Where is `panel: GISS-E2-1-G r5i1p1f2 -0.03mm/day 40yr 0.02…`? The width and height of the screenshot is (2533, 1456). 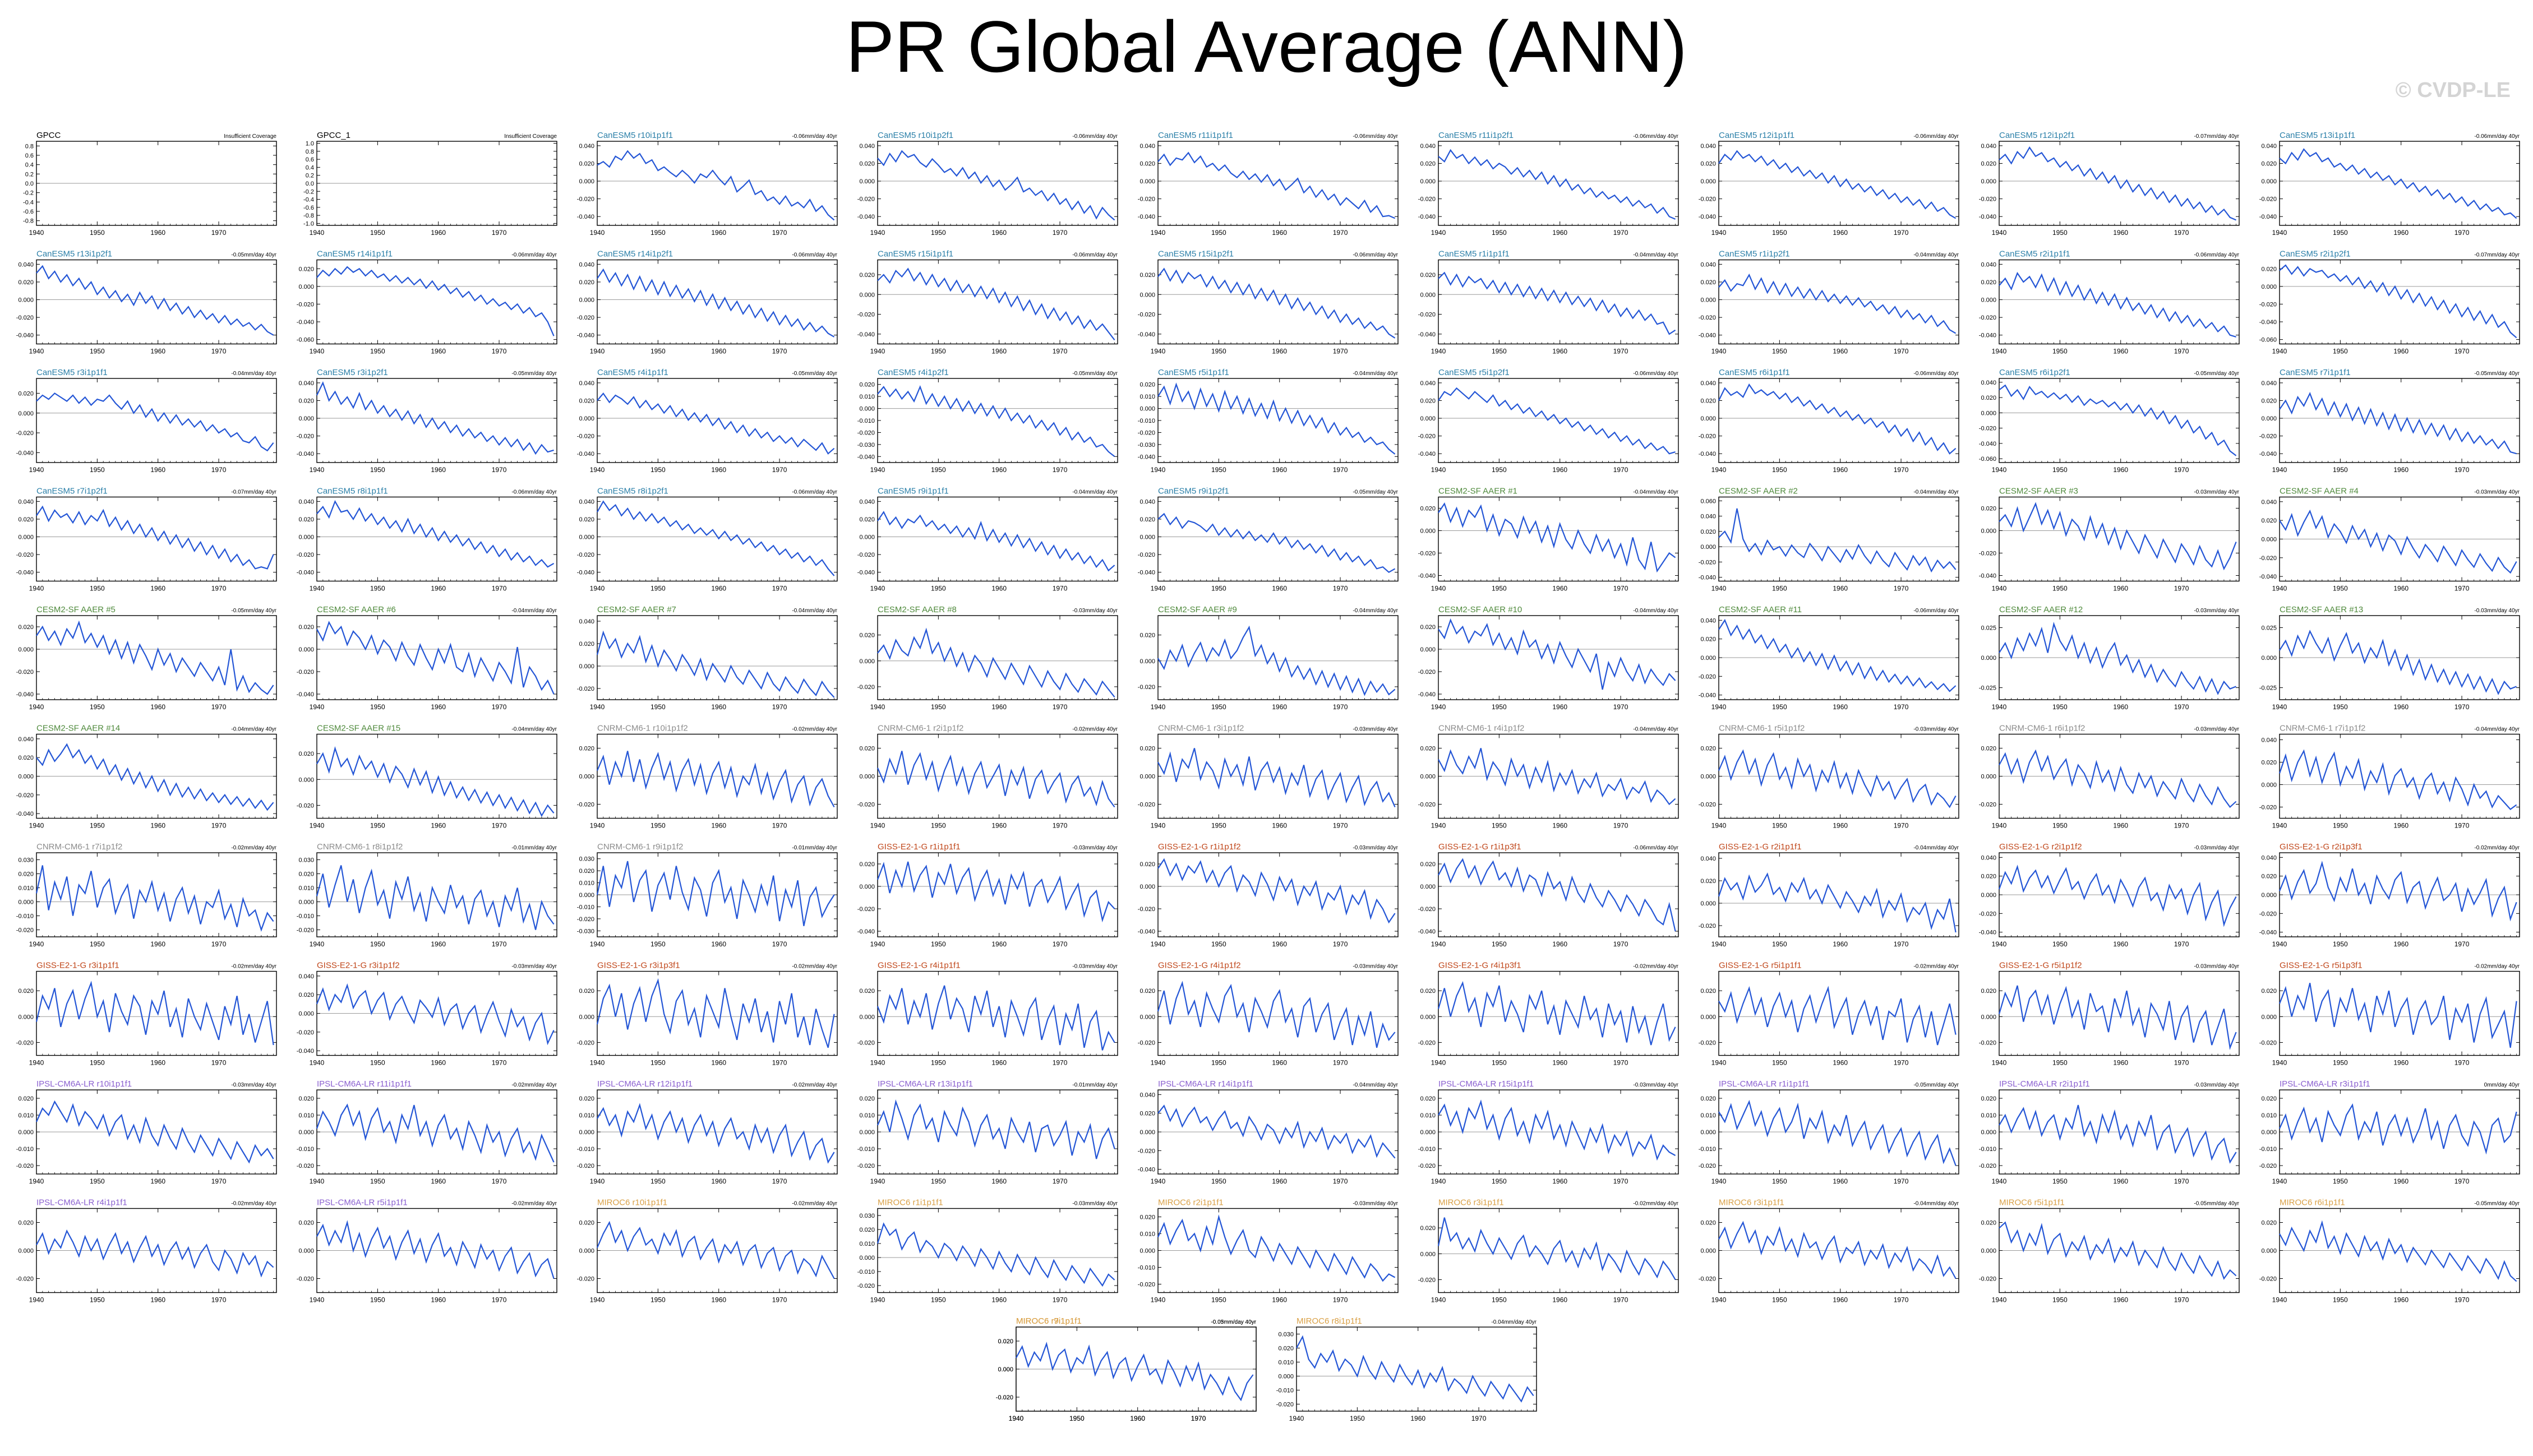 panel: GISS-E2-1-G r5i1p1f2 -0.03mm/day 40yr 0.02… is located at coordinates (2109, 1014).